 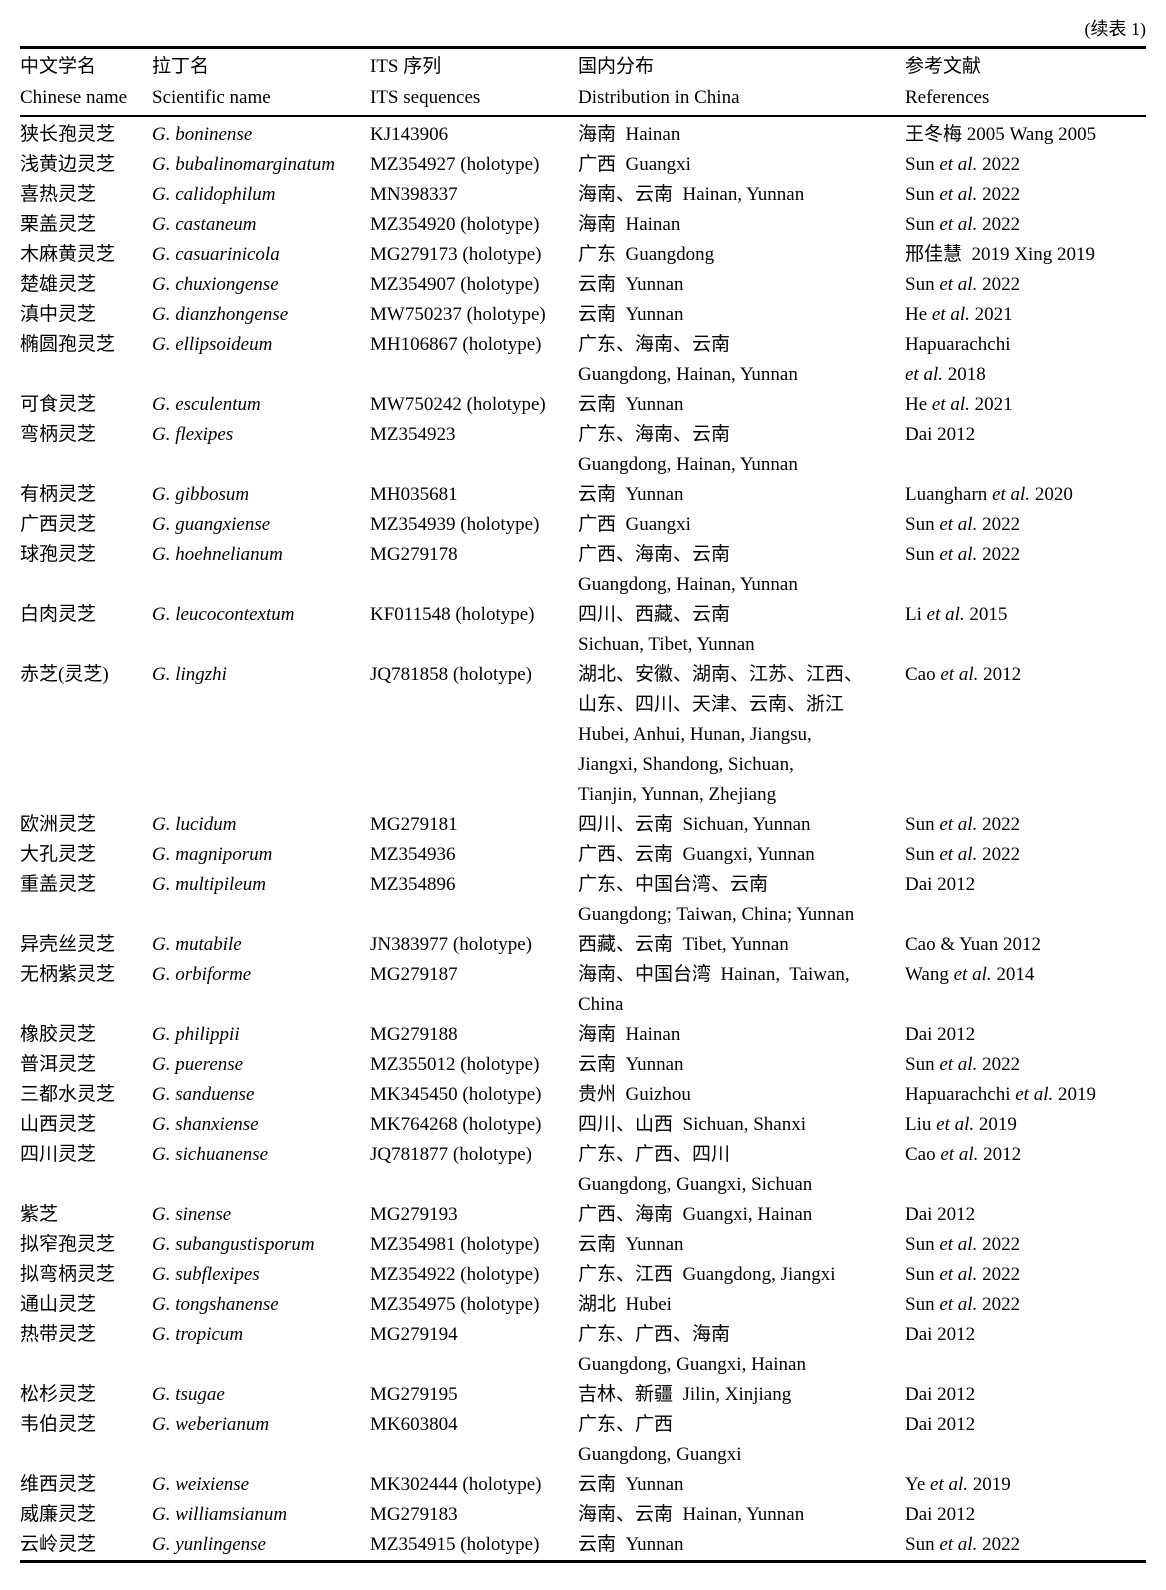 I want to click on cell-its-sequence: MZ354920 (holotype), so click(x=455, y=224).